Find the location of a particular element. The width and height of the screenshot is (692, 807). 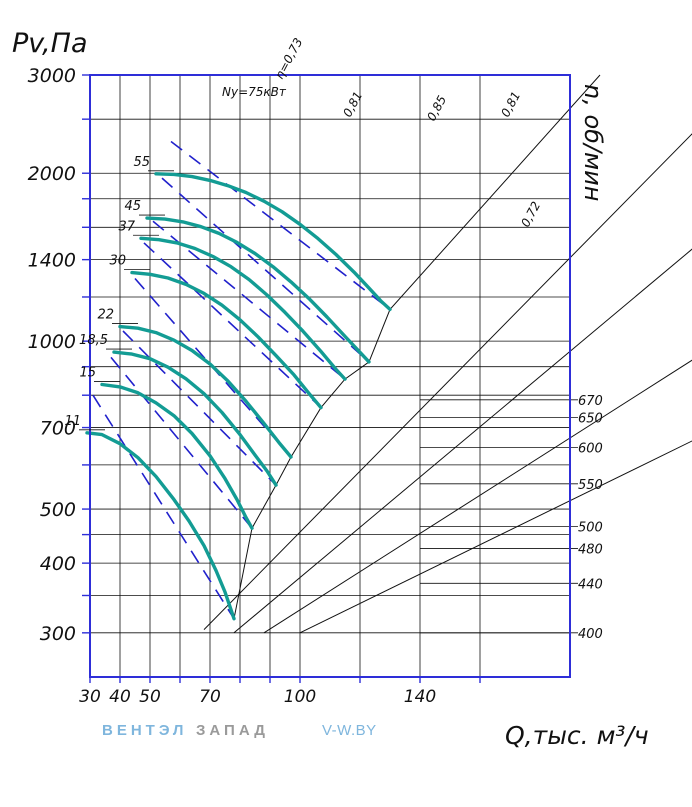

rpm-tick-label: 650 is located at coordinates (590, 418).